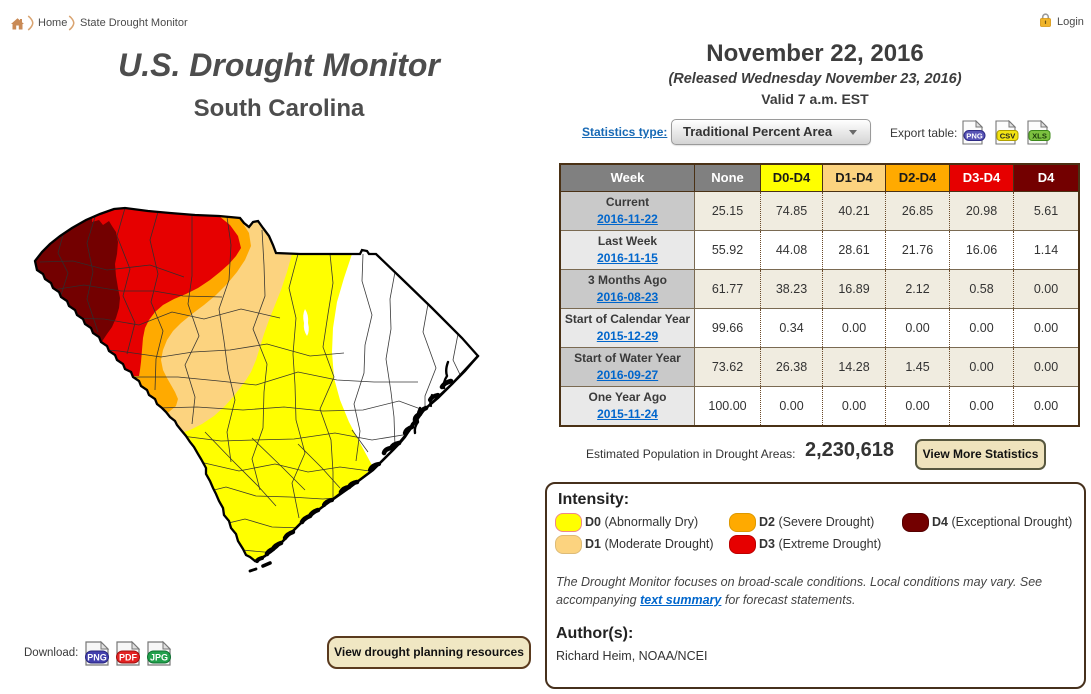 Image resolution: width=1091 pixels, height=694 pixels. What do you see at coordinates (159, 658) in the screenshot?
I see `svg-text: JPG` at bounding box center [159, 658].